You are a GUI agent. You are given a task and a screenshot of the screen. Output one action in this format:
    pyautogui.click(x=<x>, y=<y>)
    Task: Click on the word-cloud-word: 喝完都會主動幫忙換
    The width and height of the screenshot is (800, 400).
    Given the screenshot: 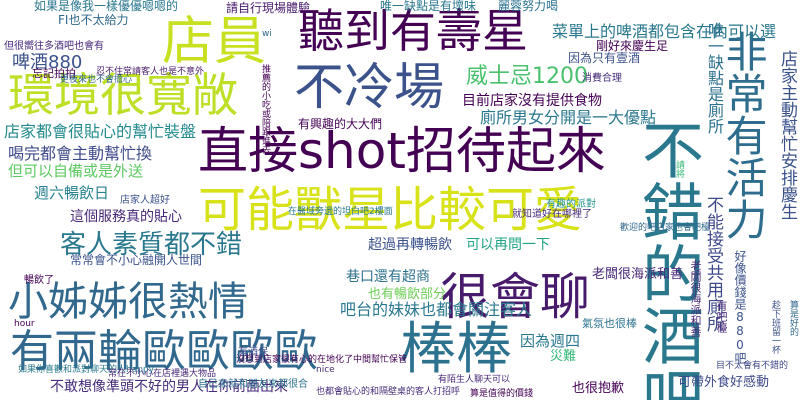 What is the action you would take?
    pyautogui.click(x=80, y=153)
    